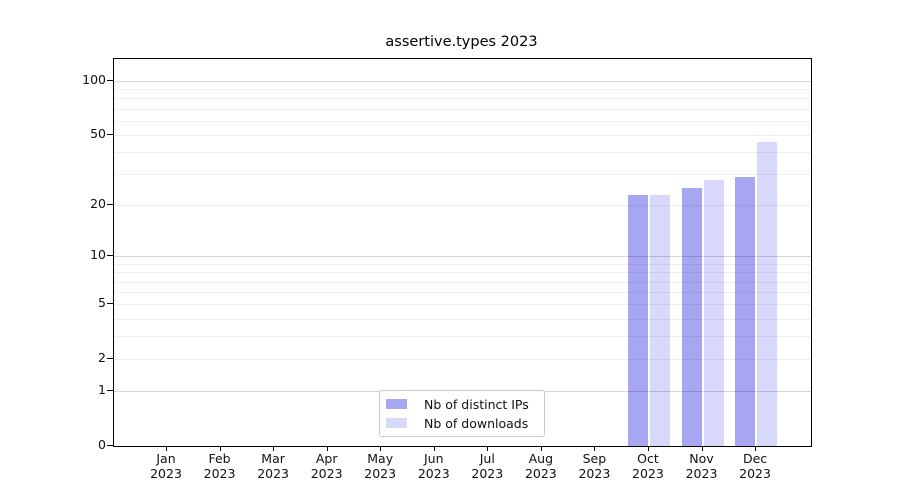  What do you see at coordinates (755, 466) in the screenshot?
I see `x-tick-label-dec: Dec 2023` at bounding box center [755, 466].